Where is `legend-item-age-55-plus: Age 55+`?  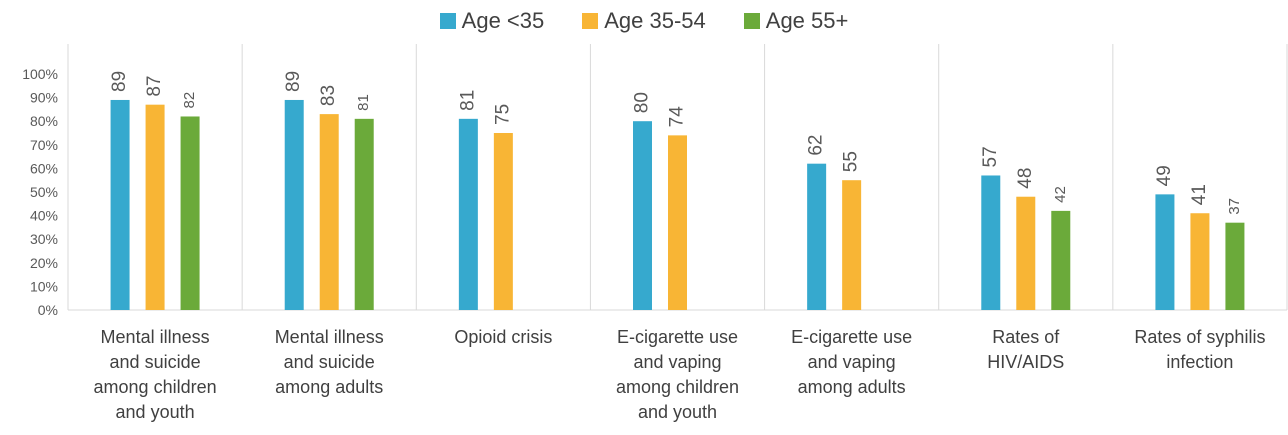 legend-item-age-55-plus: Age 55+ is located at coordinates (796, 21).